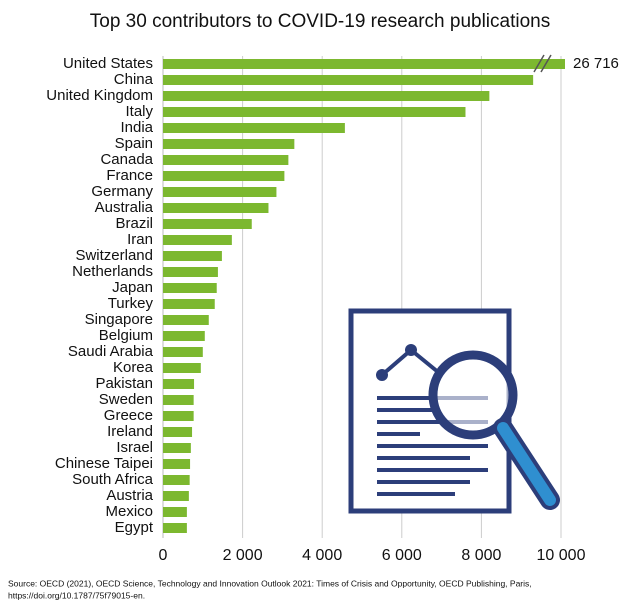  What do you see at coordinates (126, 399) in the screenshot?
I see `y-tick-label: Sweden` at bounding box center [126, 399].